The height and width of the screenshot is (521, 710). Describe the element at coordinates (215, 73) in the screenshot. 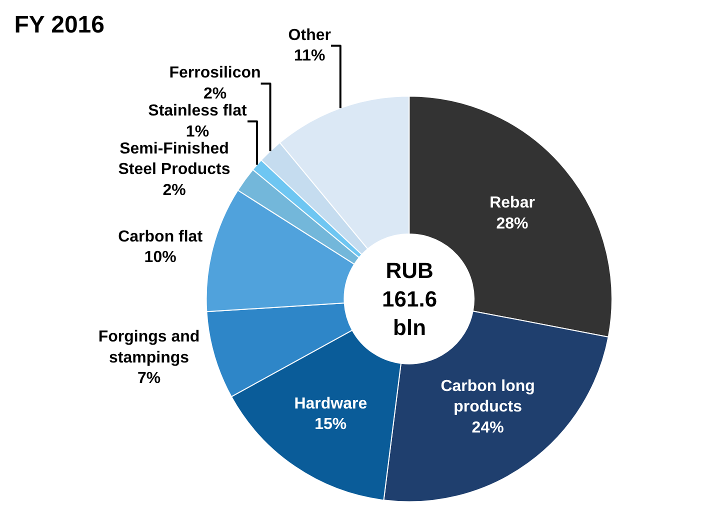

I see `slice-label: Ferrosilicon` at that location.